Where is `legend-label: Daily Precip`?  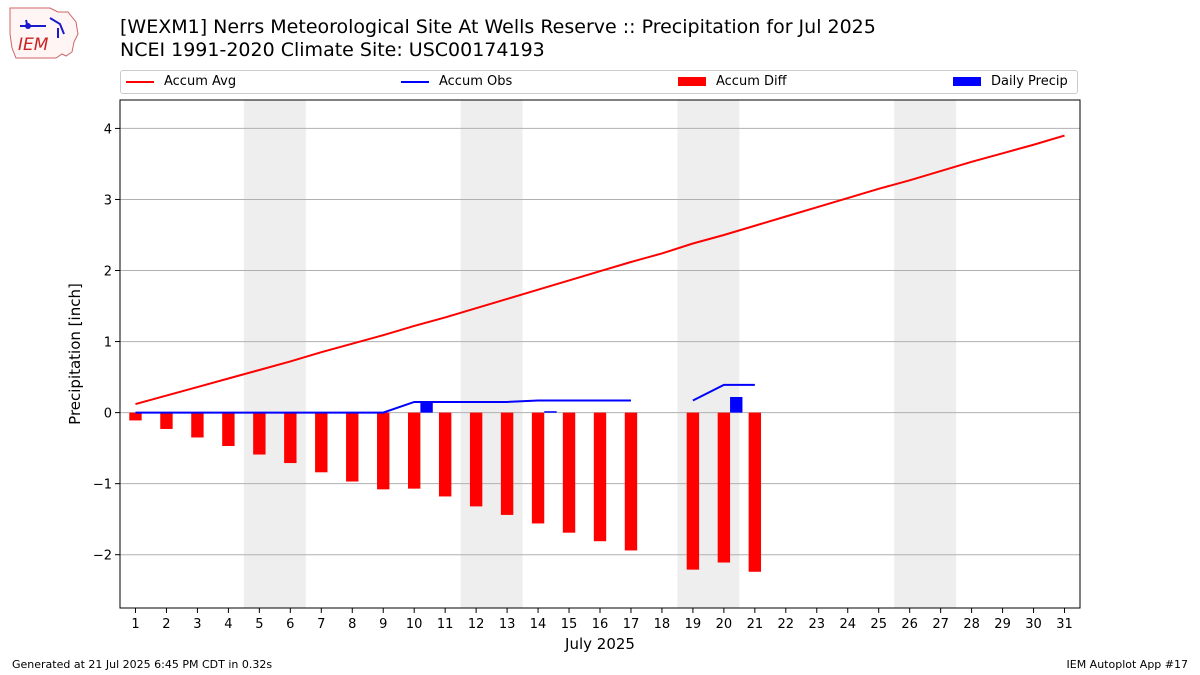
legend-label: Daily Precip is located at coordinates (1029, 81).